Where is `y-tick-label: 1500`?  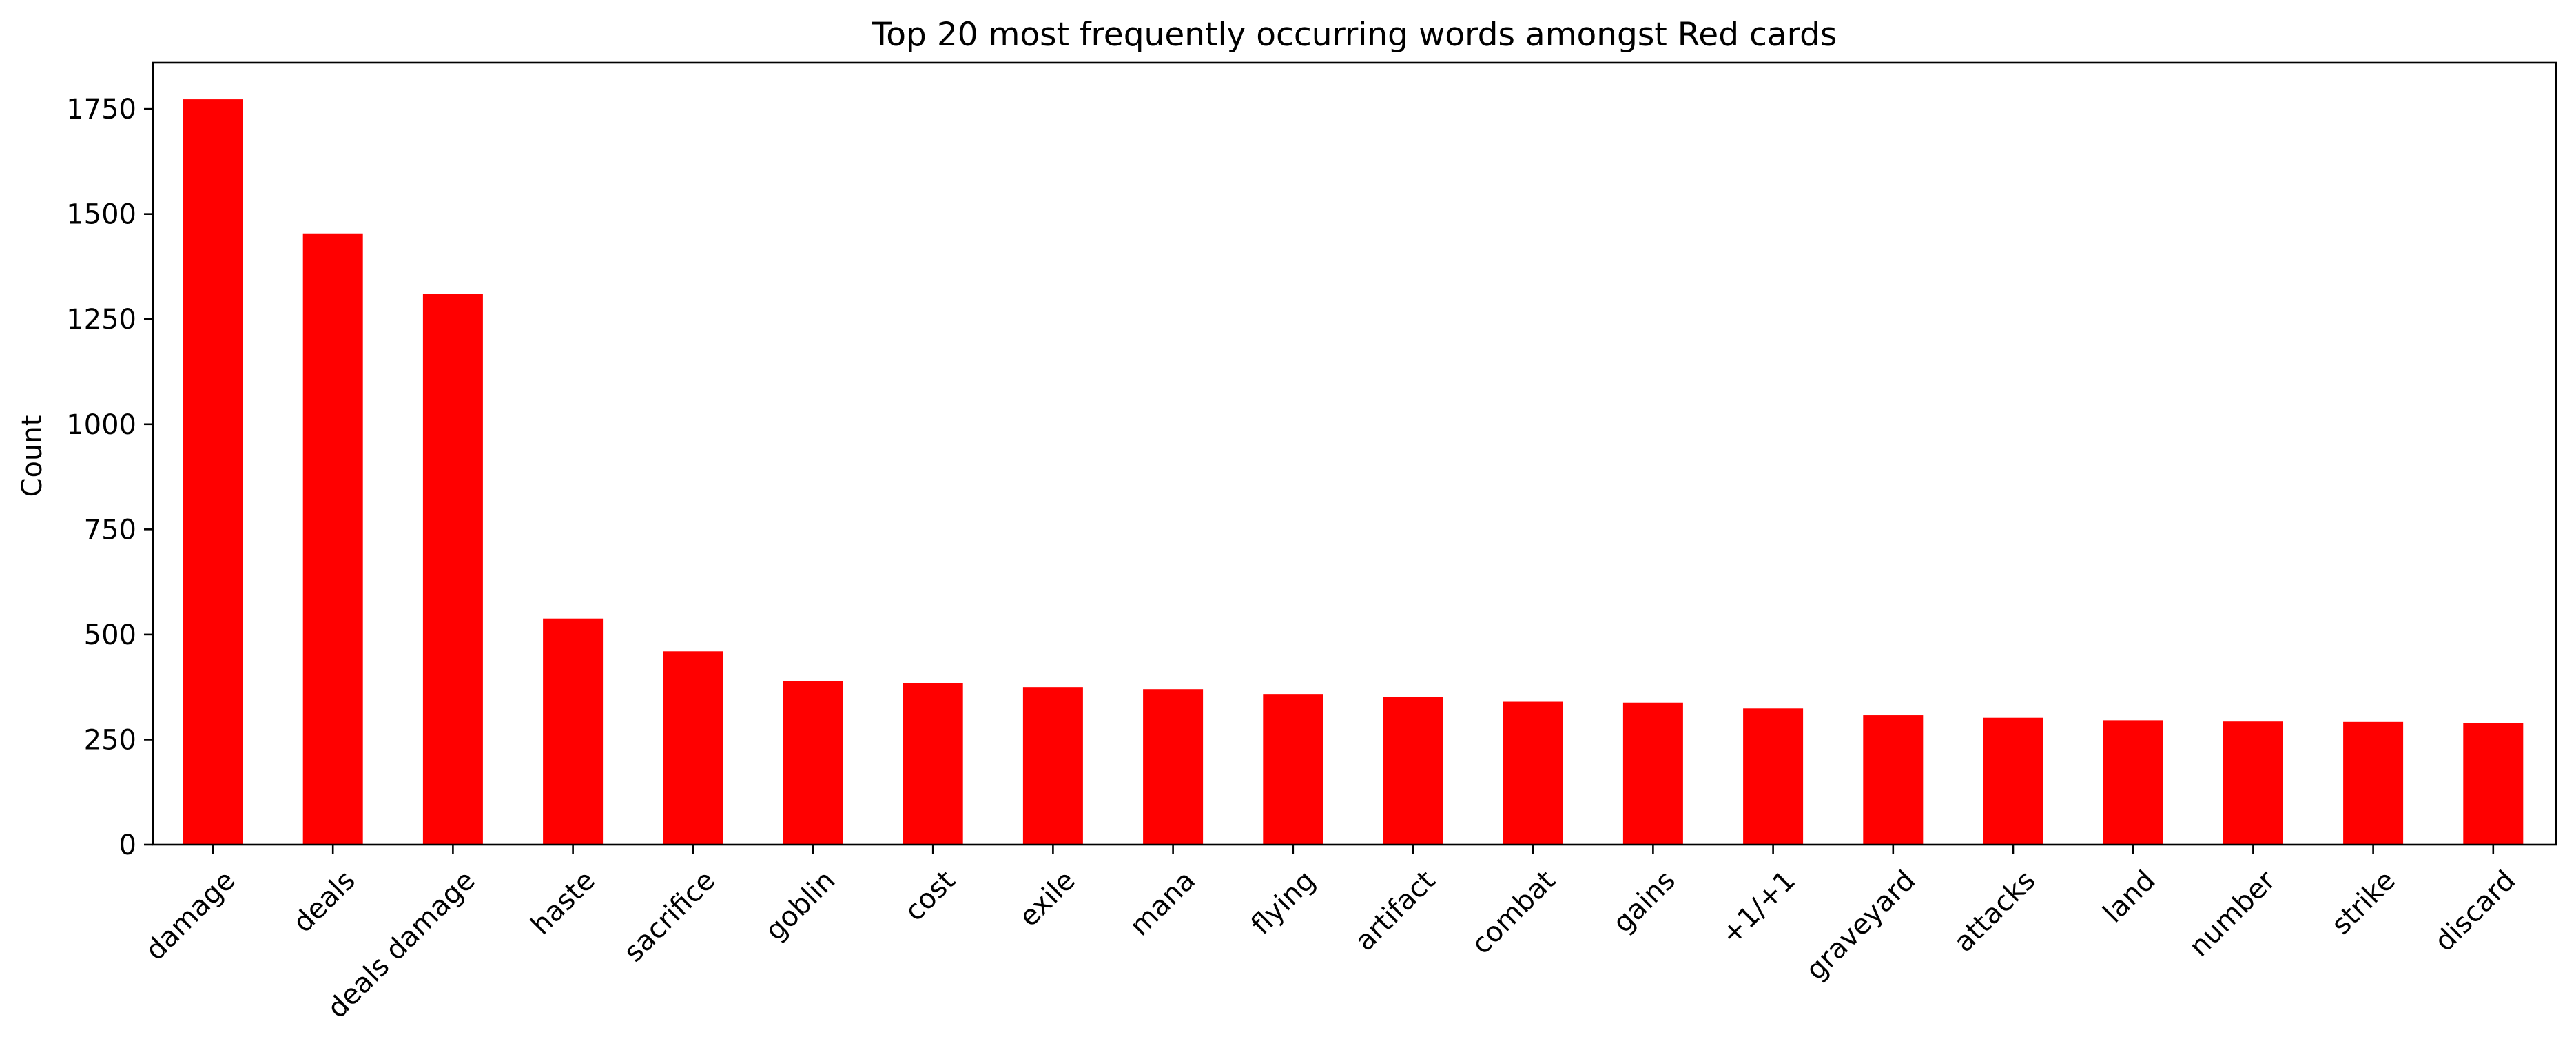 y-tick-label: 1500 is located at coordinates (101, 215).